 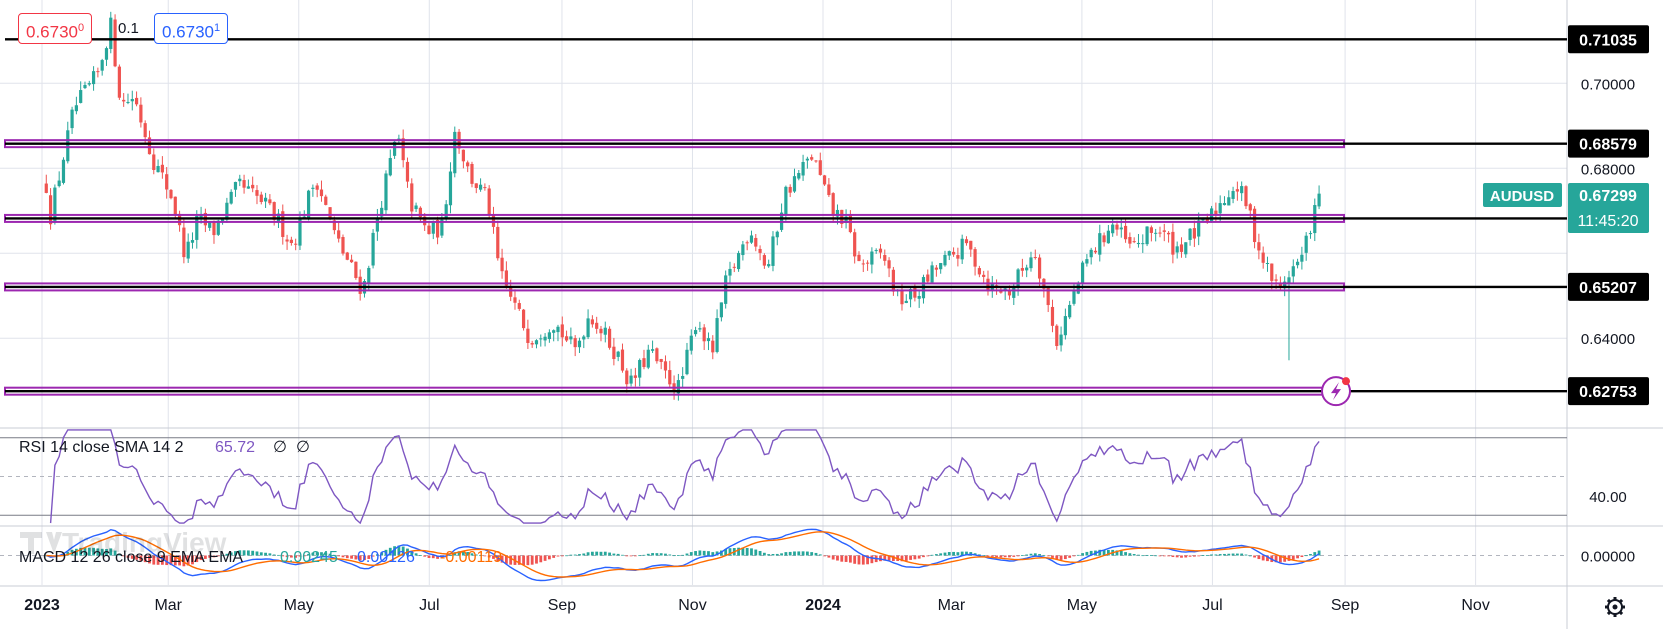 I want to click on ask-price-box: 0.67301, so click(x=191, y=28).